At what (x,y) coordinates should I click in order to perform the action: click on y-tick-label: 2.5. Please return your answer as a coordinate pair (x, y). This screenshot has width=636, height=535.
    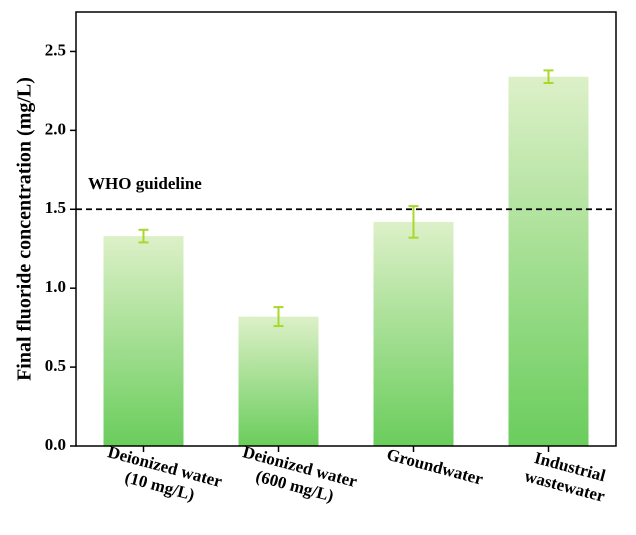
    Looking at the image, I should click on (55, 49).